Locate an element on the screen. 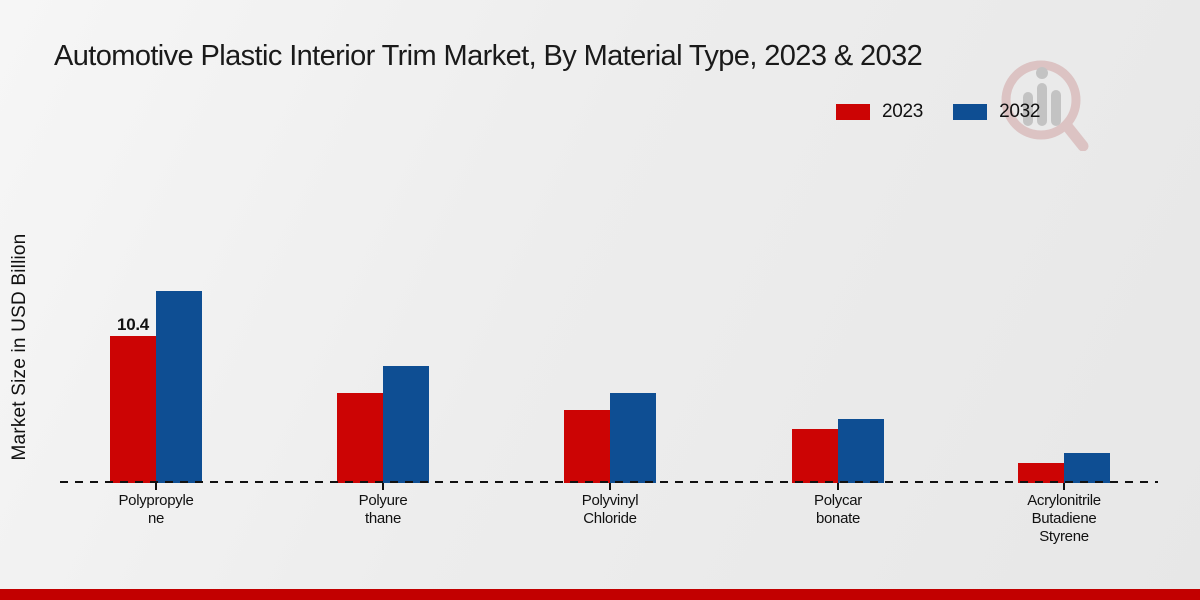 The height and width of the screenshot is (600, 1200). category-label-line: bonate is located at coordinates (838, 518).